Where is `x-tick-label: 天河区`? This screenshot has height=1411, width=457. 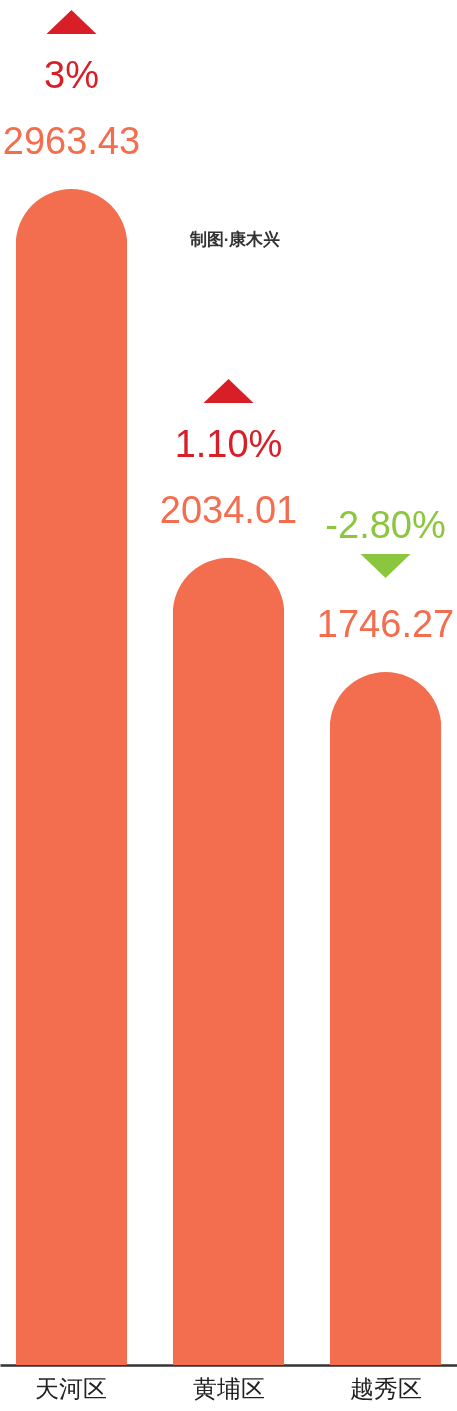
x-tick-label: 天河区 is located at coordinates (71, 1388).